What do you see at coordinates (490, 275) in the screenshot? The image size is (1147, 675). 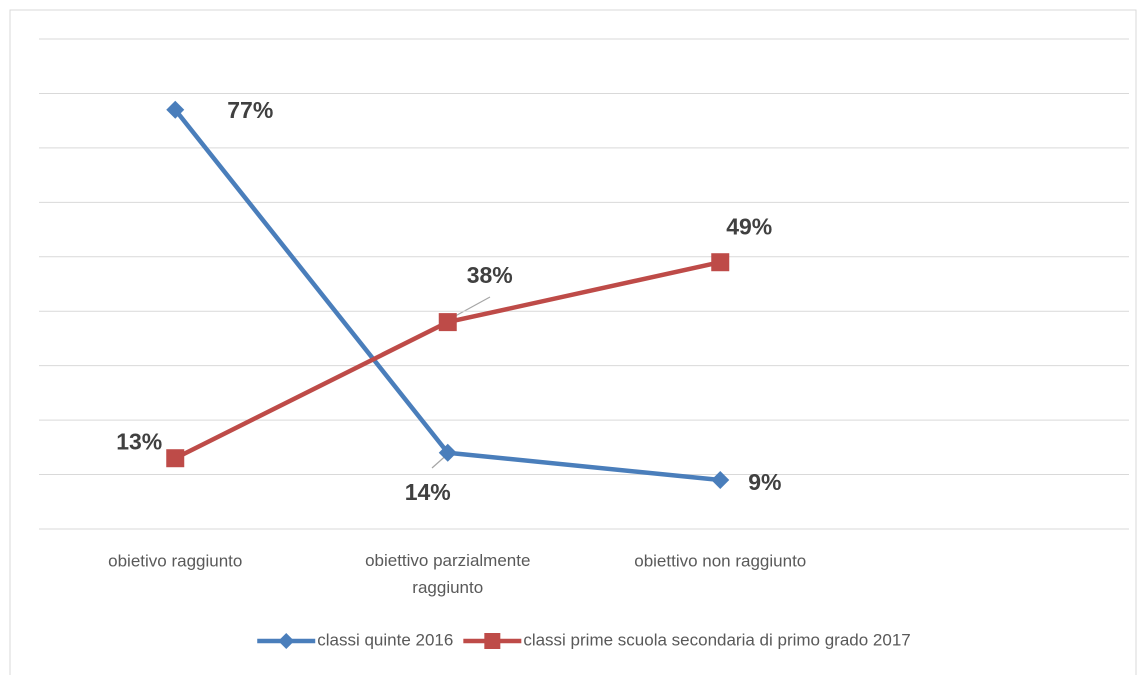 I see `data-label: 38%` at bounding box center [490, 275].